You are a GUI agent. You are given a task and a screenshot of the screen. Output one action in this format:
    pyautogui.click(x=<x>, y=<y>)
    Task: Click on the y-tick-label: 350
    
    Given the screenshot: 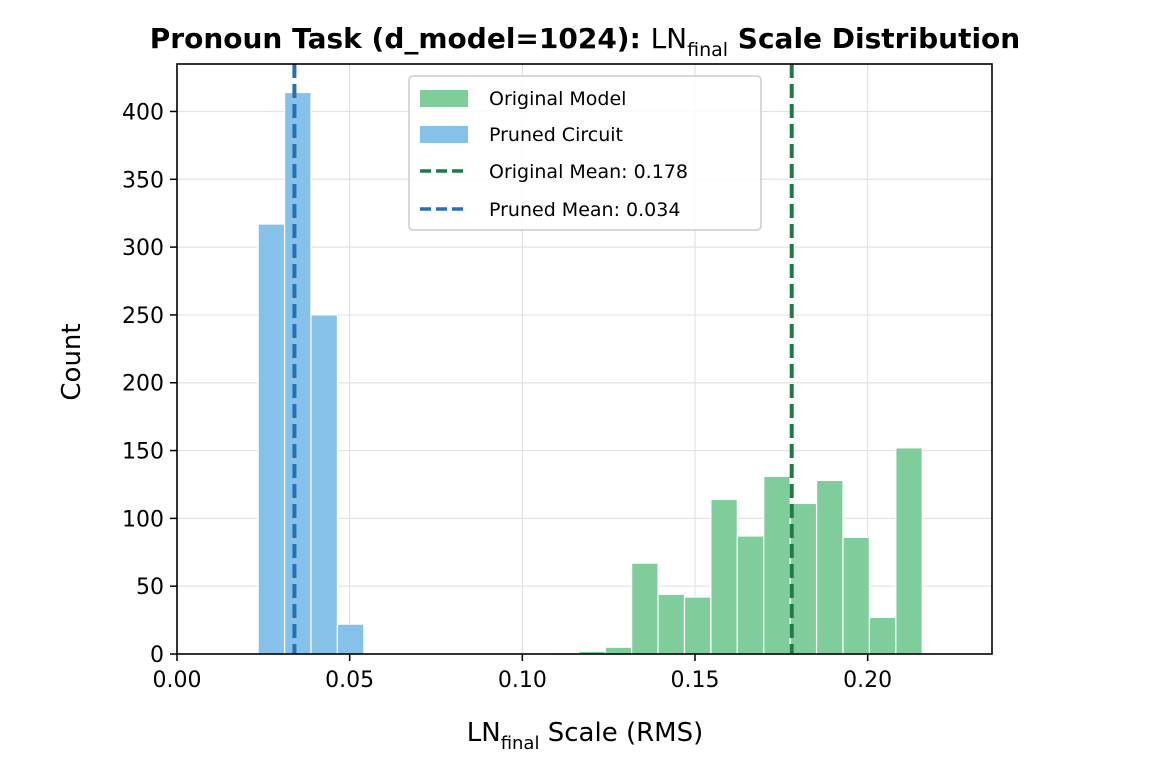 What is the action you would take?
    pyautogui.click(x=143, y=180)
    